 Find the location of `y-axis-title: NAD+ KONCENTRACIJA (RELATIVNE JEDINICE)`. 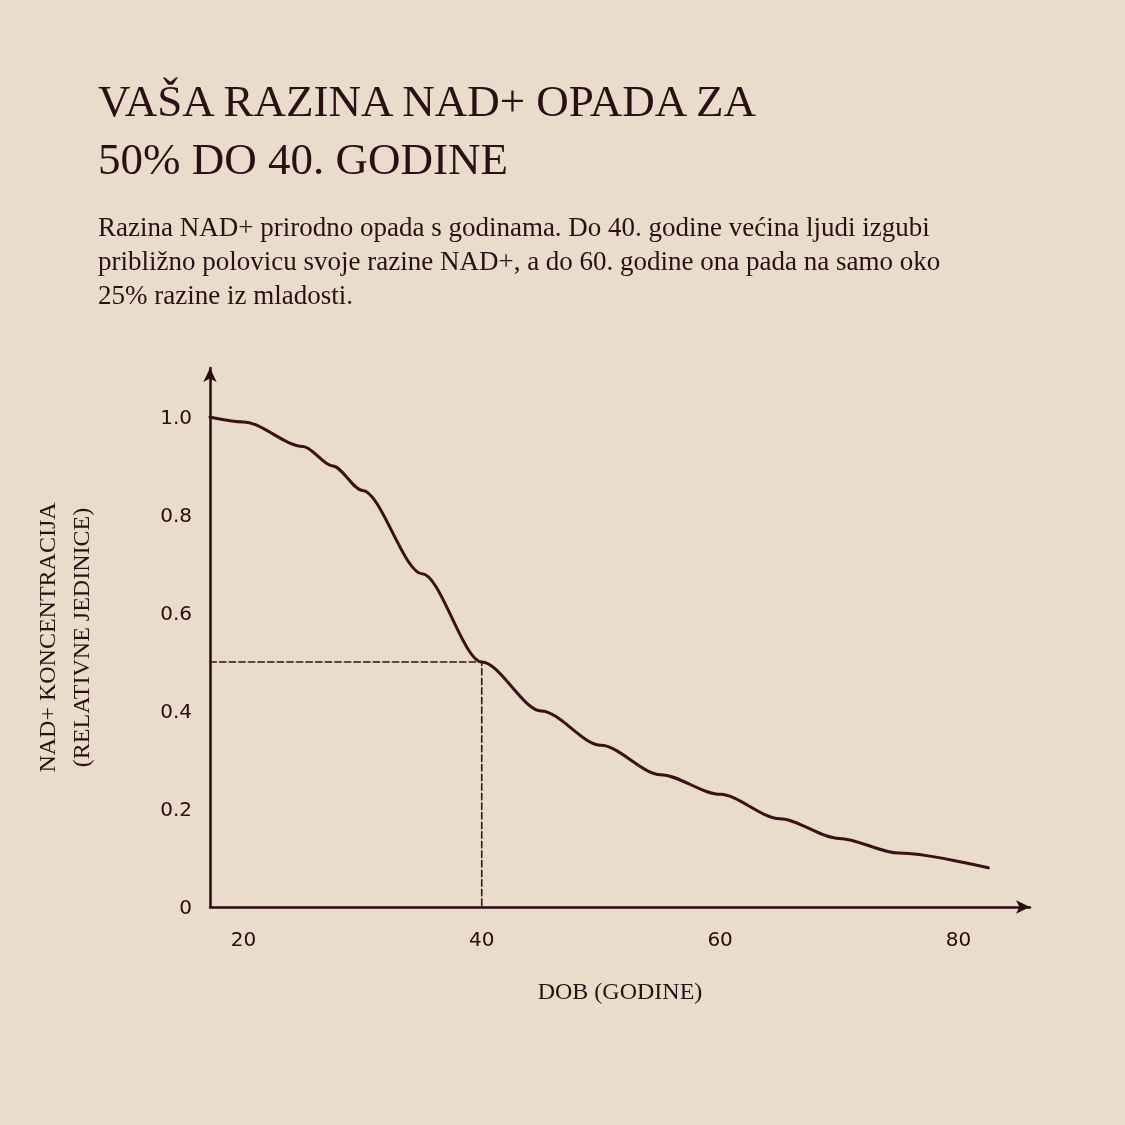

y-axis-title: NAD+ KONCENTRACIJA (RELATIVNE JEDINICE) is located at coordinates (64, 637).